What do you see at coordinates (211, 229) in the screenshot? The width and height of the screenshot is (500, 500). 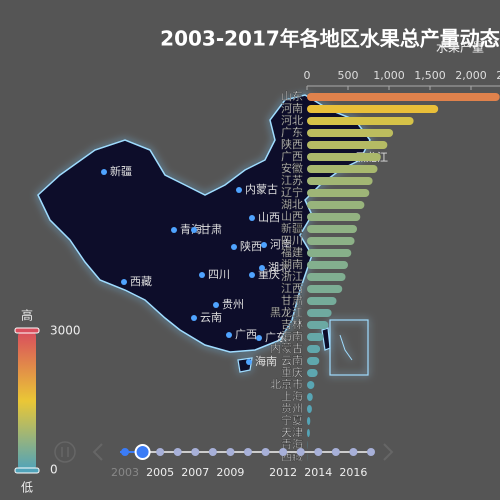 I see `map-label: 甘肃` at bounding box center [211, 229].